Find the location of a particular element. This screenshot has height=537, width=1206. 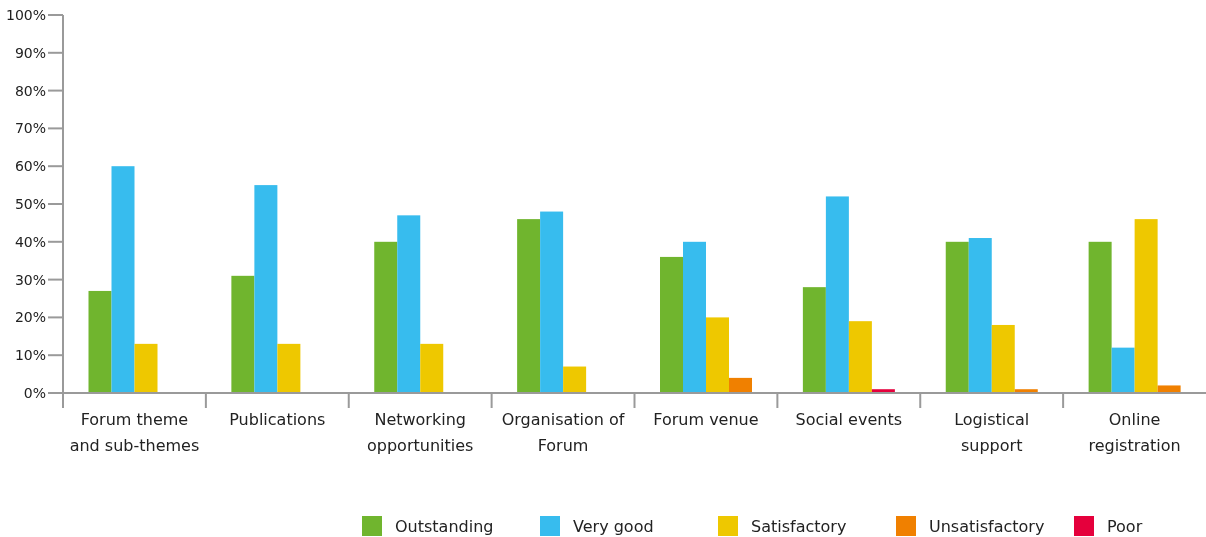

x-tick-label: Social events is located at coordinates (849, 419).